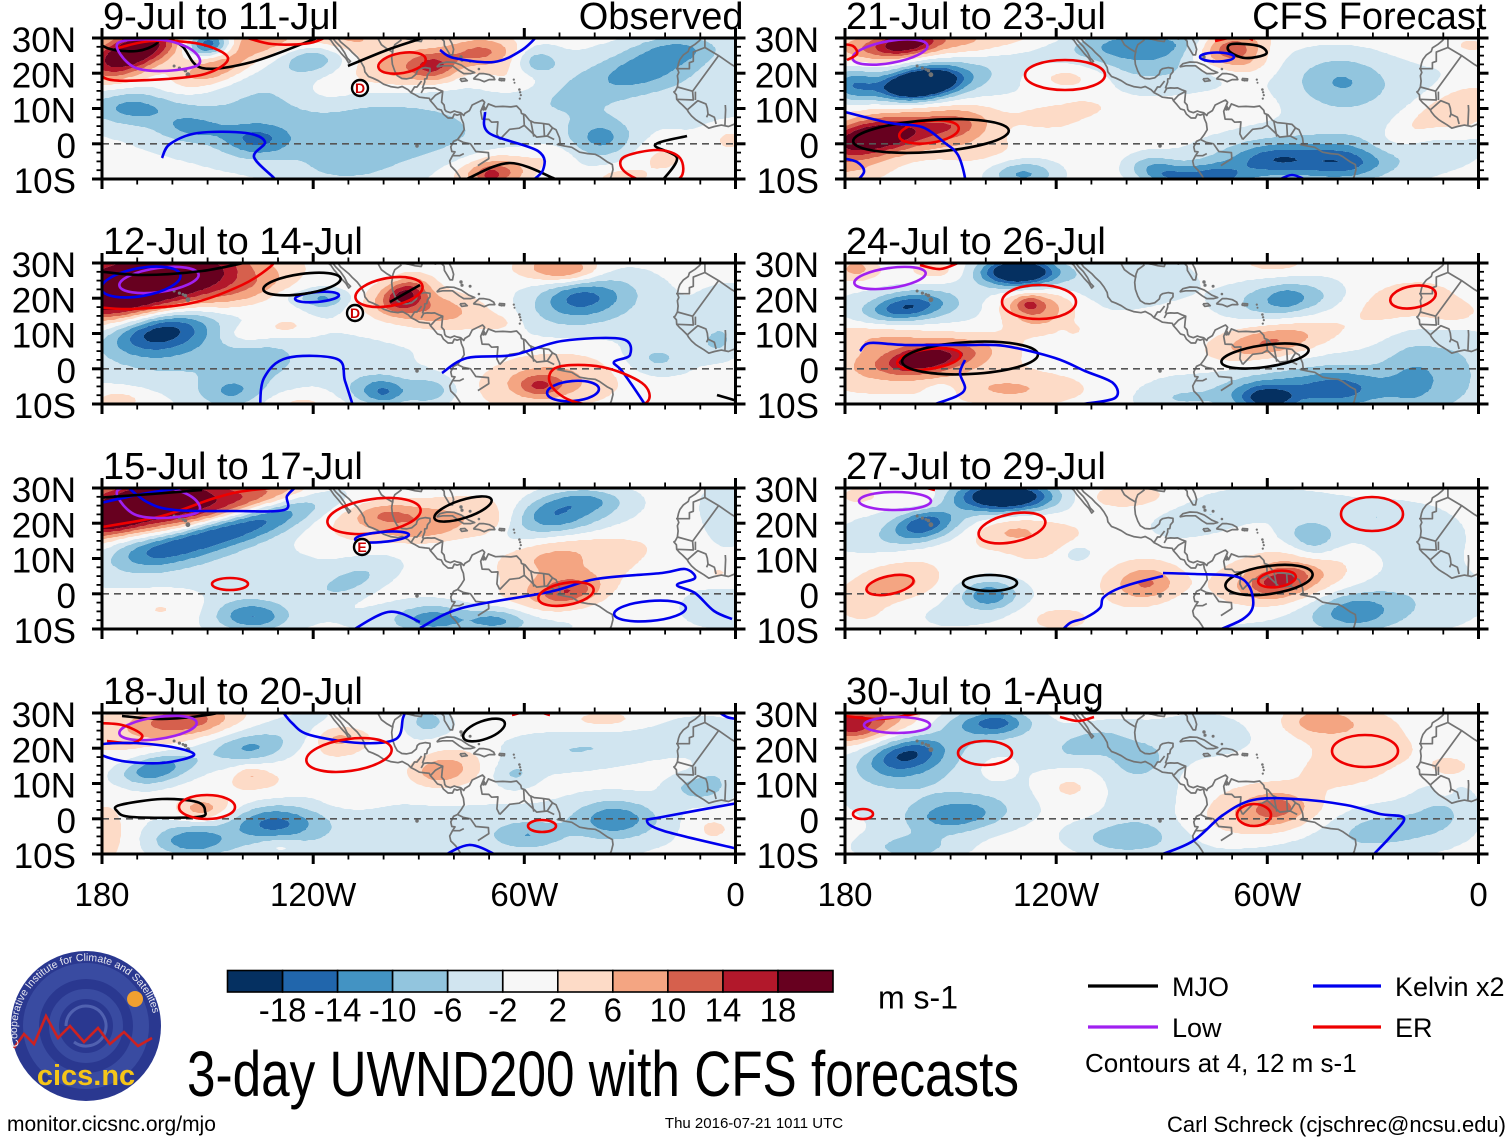 The height and width of the screenshot is (1147, 1510). Describe the element at coordinates (1200, 987) in the screenshot. I see `svg-text: MJO` at that location.